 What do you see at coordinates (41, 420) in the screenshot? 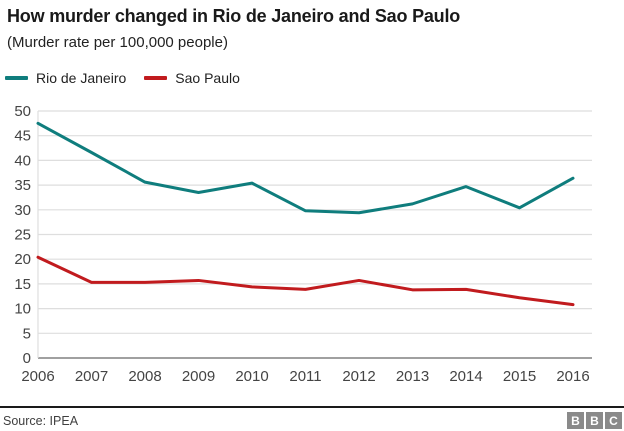
I see `source-label: Source: IPEA` at bounding box center [41, 420].